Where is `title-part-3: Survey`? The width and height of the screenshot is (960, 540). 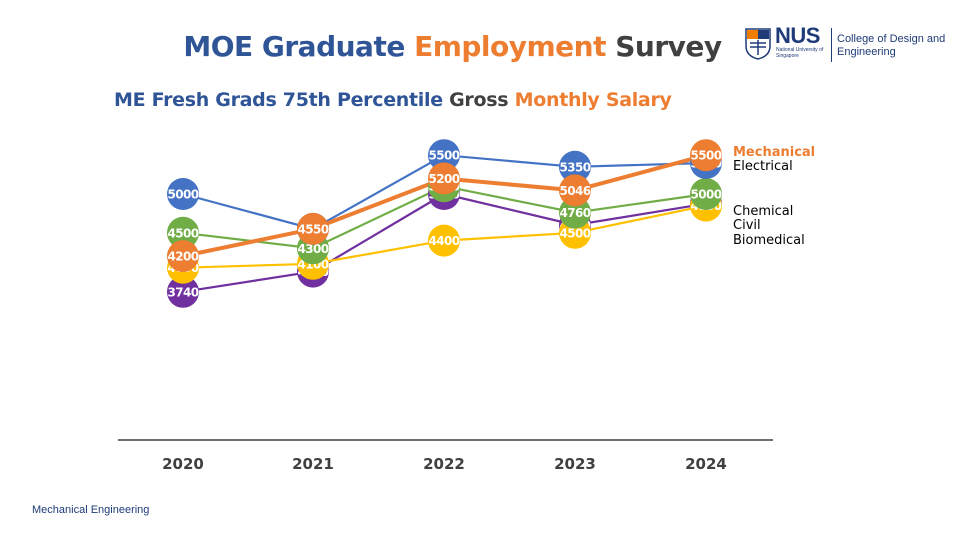 title-part-3: Survey is located at coordinates (668, 46).